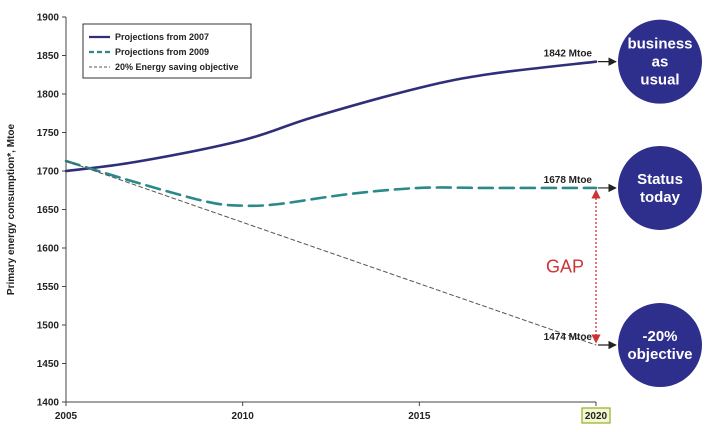 This screenshot has height=432, width=710. What do you see at coordinates (48, 364) in the screenshot?
I see `y-tick-label: 1450` at bounding box center [48, 364].